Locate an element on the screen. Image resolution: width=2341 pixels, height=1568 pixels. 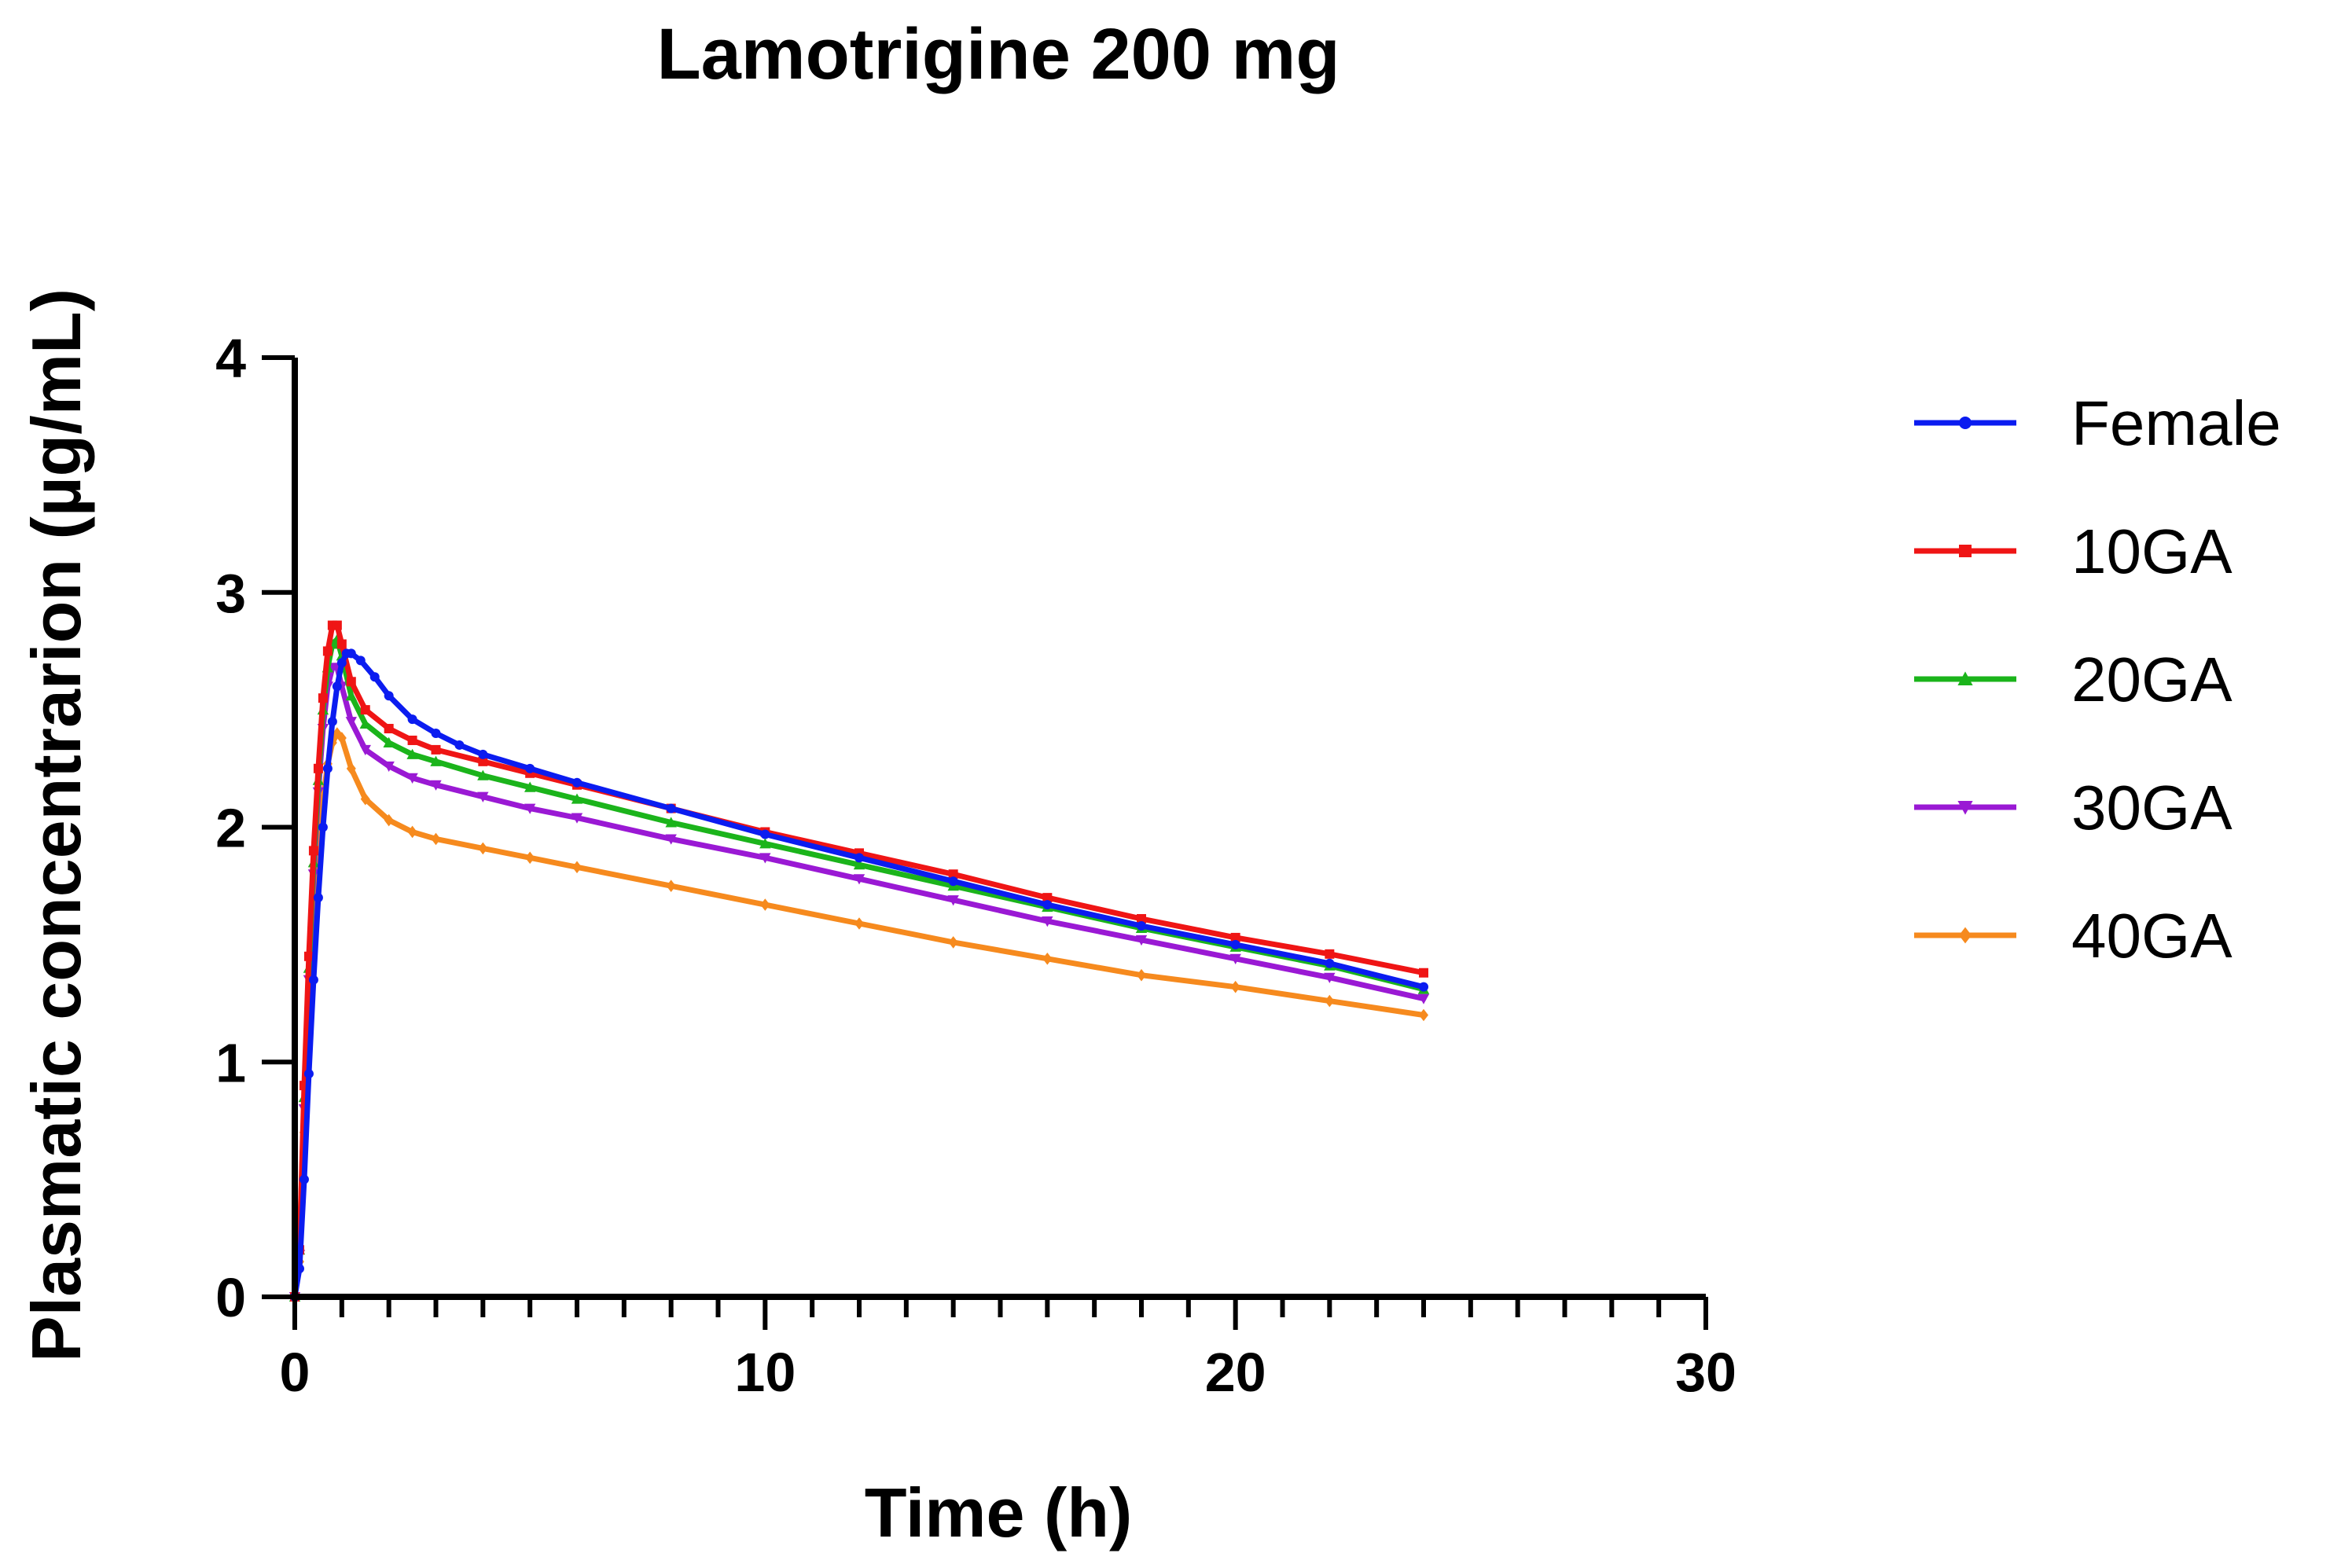
y-tick-label: 4 is located at coordinates (230, 358).